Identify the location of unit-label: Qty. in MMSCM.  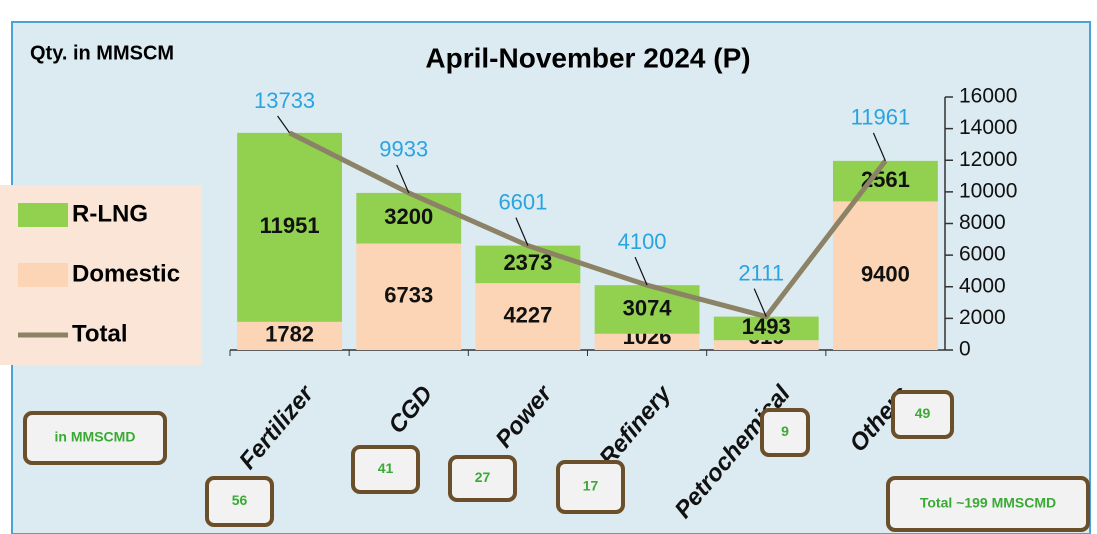
(102, 53).